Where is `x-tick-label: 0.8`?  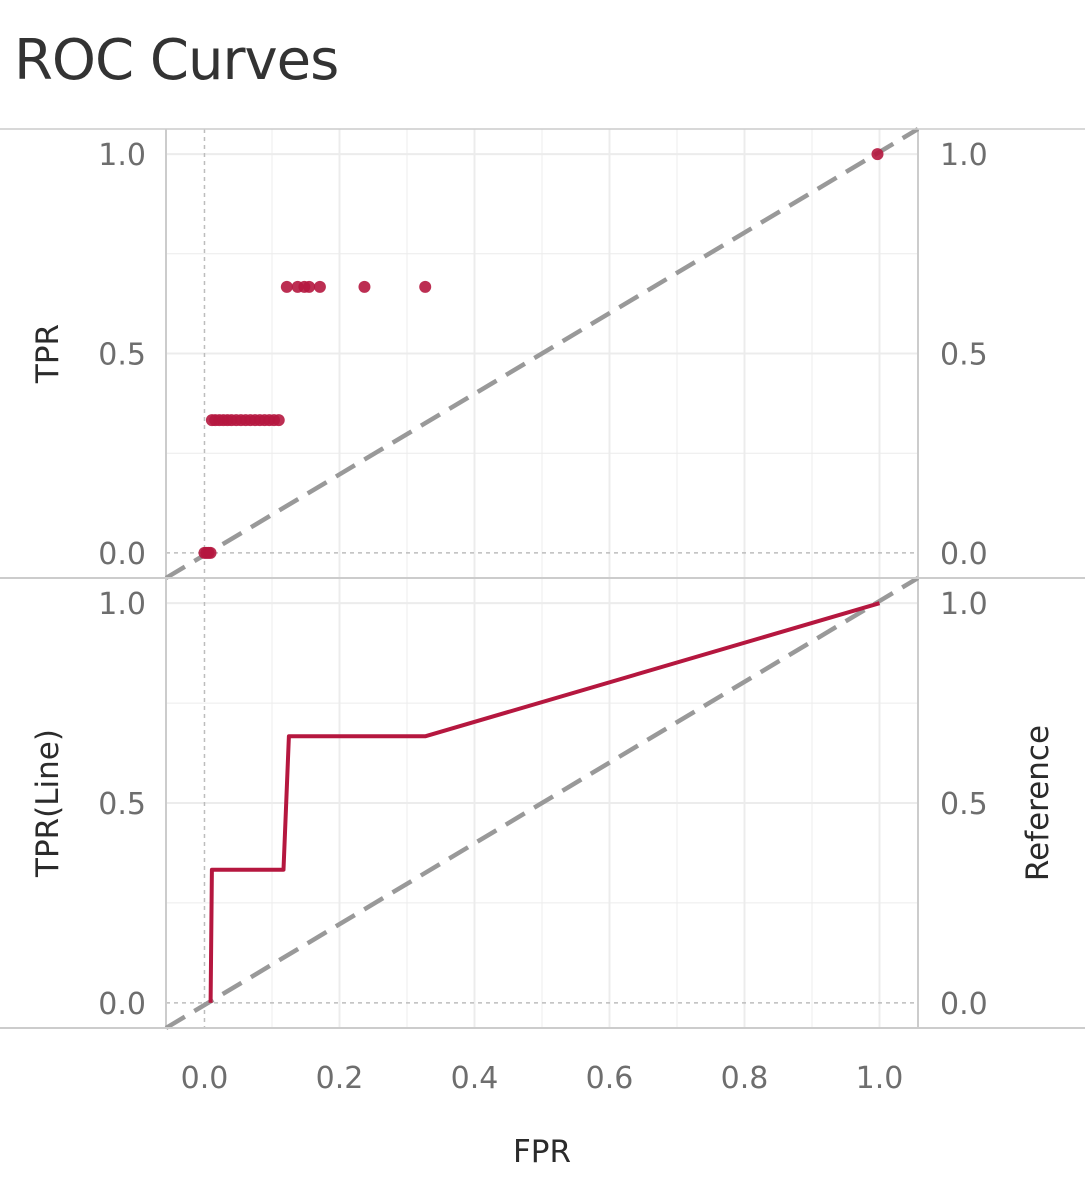
x-tick-label: 0.8 is located at coordinates (745, 1078).